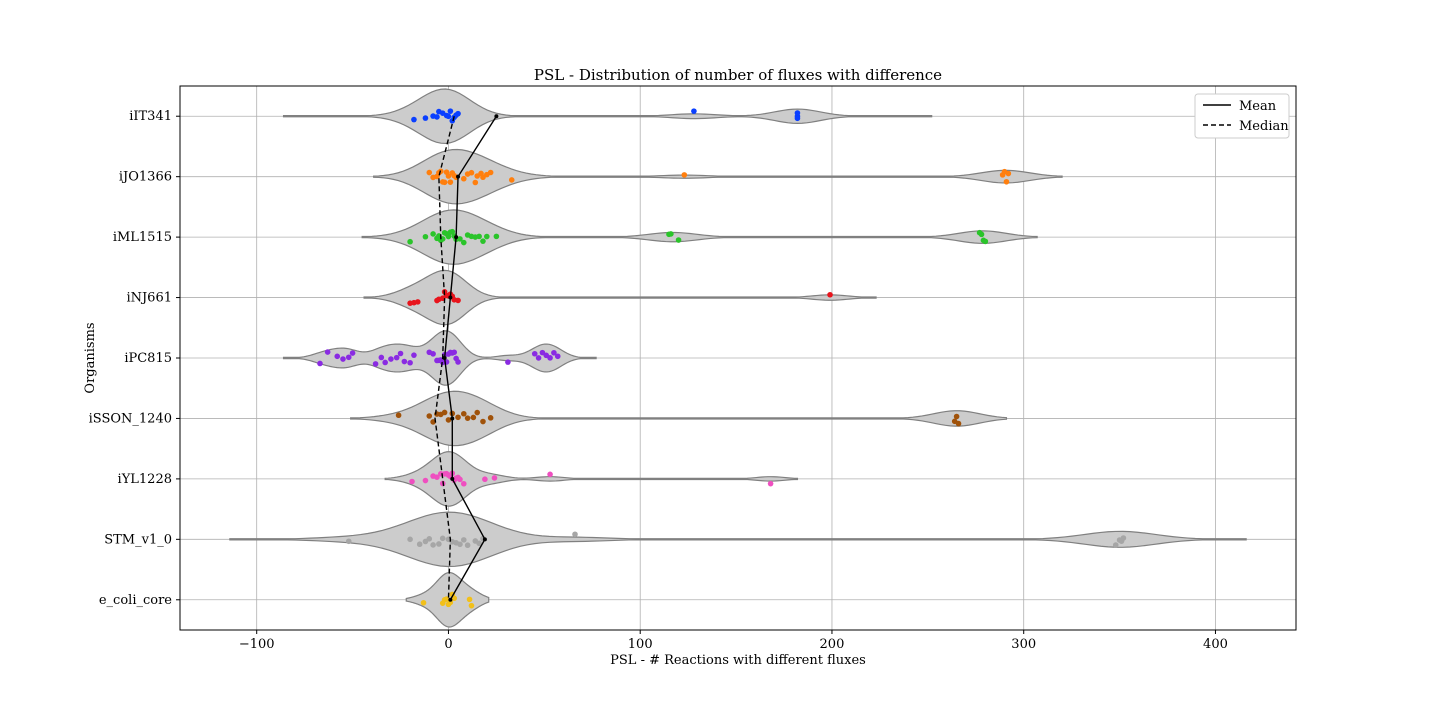 The width and height of the screenshot is (1440, 720). What do you see at coordinates (145, 177) in the screenshot?
I see `y-tick-label: iJO1366` at bounding box center [145, 177].